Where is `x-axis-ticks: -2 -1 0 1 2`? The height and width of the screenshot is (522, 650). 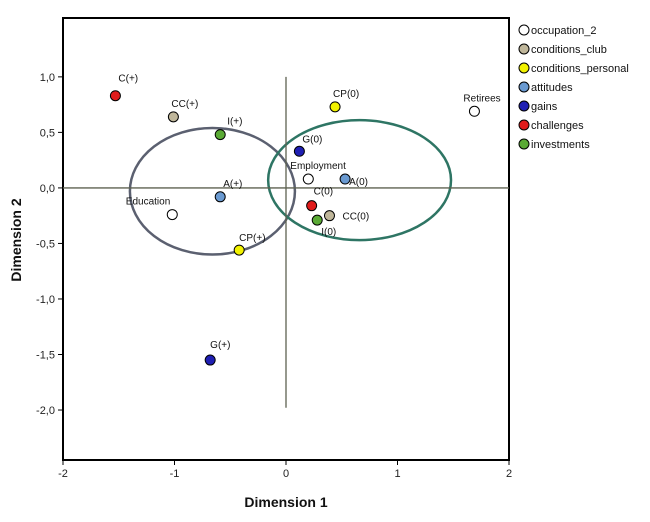
x-axis-ticks: -2 -1 0 1 2 is located at coordinates (285, 470).